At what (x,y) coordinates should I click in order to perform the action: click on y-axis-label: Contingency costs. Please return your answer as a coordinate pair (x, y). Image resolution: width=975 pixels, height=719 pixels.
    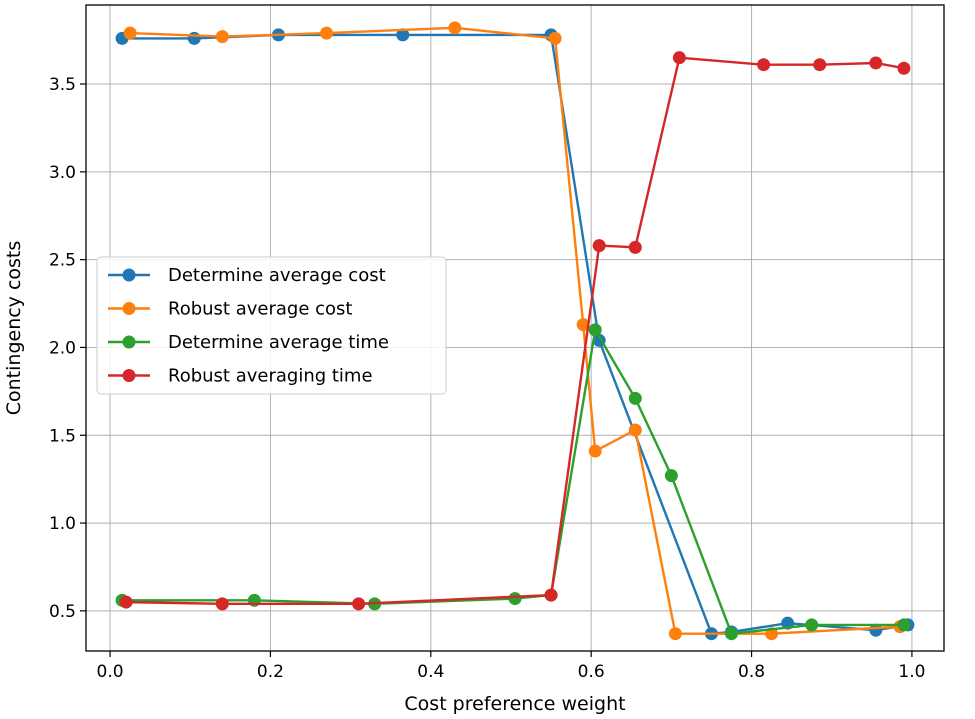
    Looking at the image, I should click on (14, 328).